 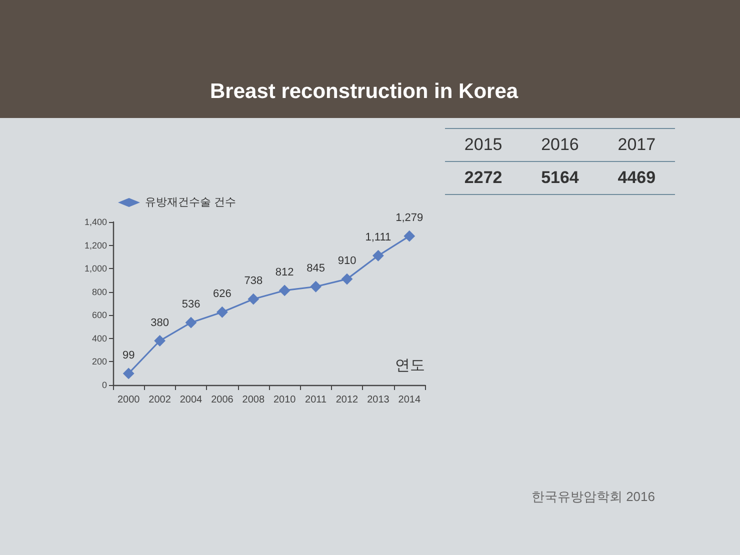 What do you see at coordinates (190, 202) in the screenshot?
I see `legend-label: 유방재건수술 건수` at bounding box center [190, 202].